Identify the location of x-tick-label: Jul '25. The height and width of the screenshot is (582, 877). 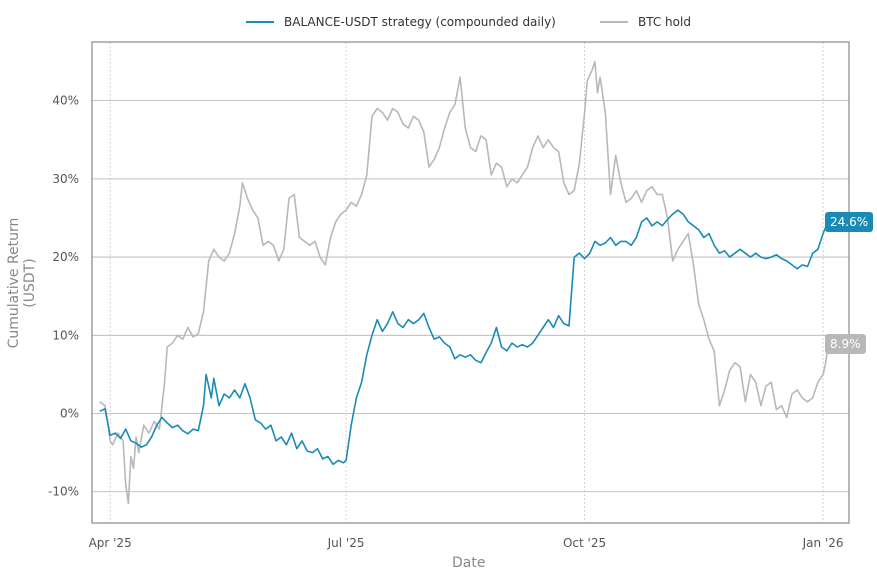
(346, 543).